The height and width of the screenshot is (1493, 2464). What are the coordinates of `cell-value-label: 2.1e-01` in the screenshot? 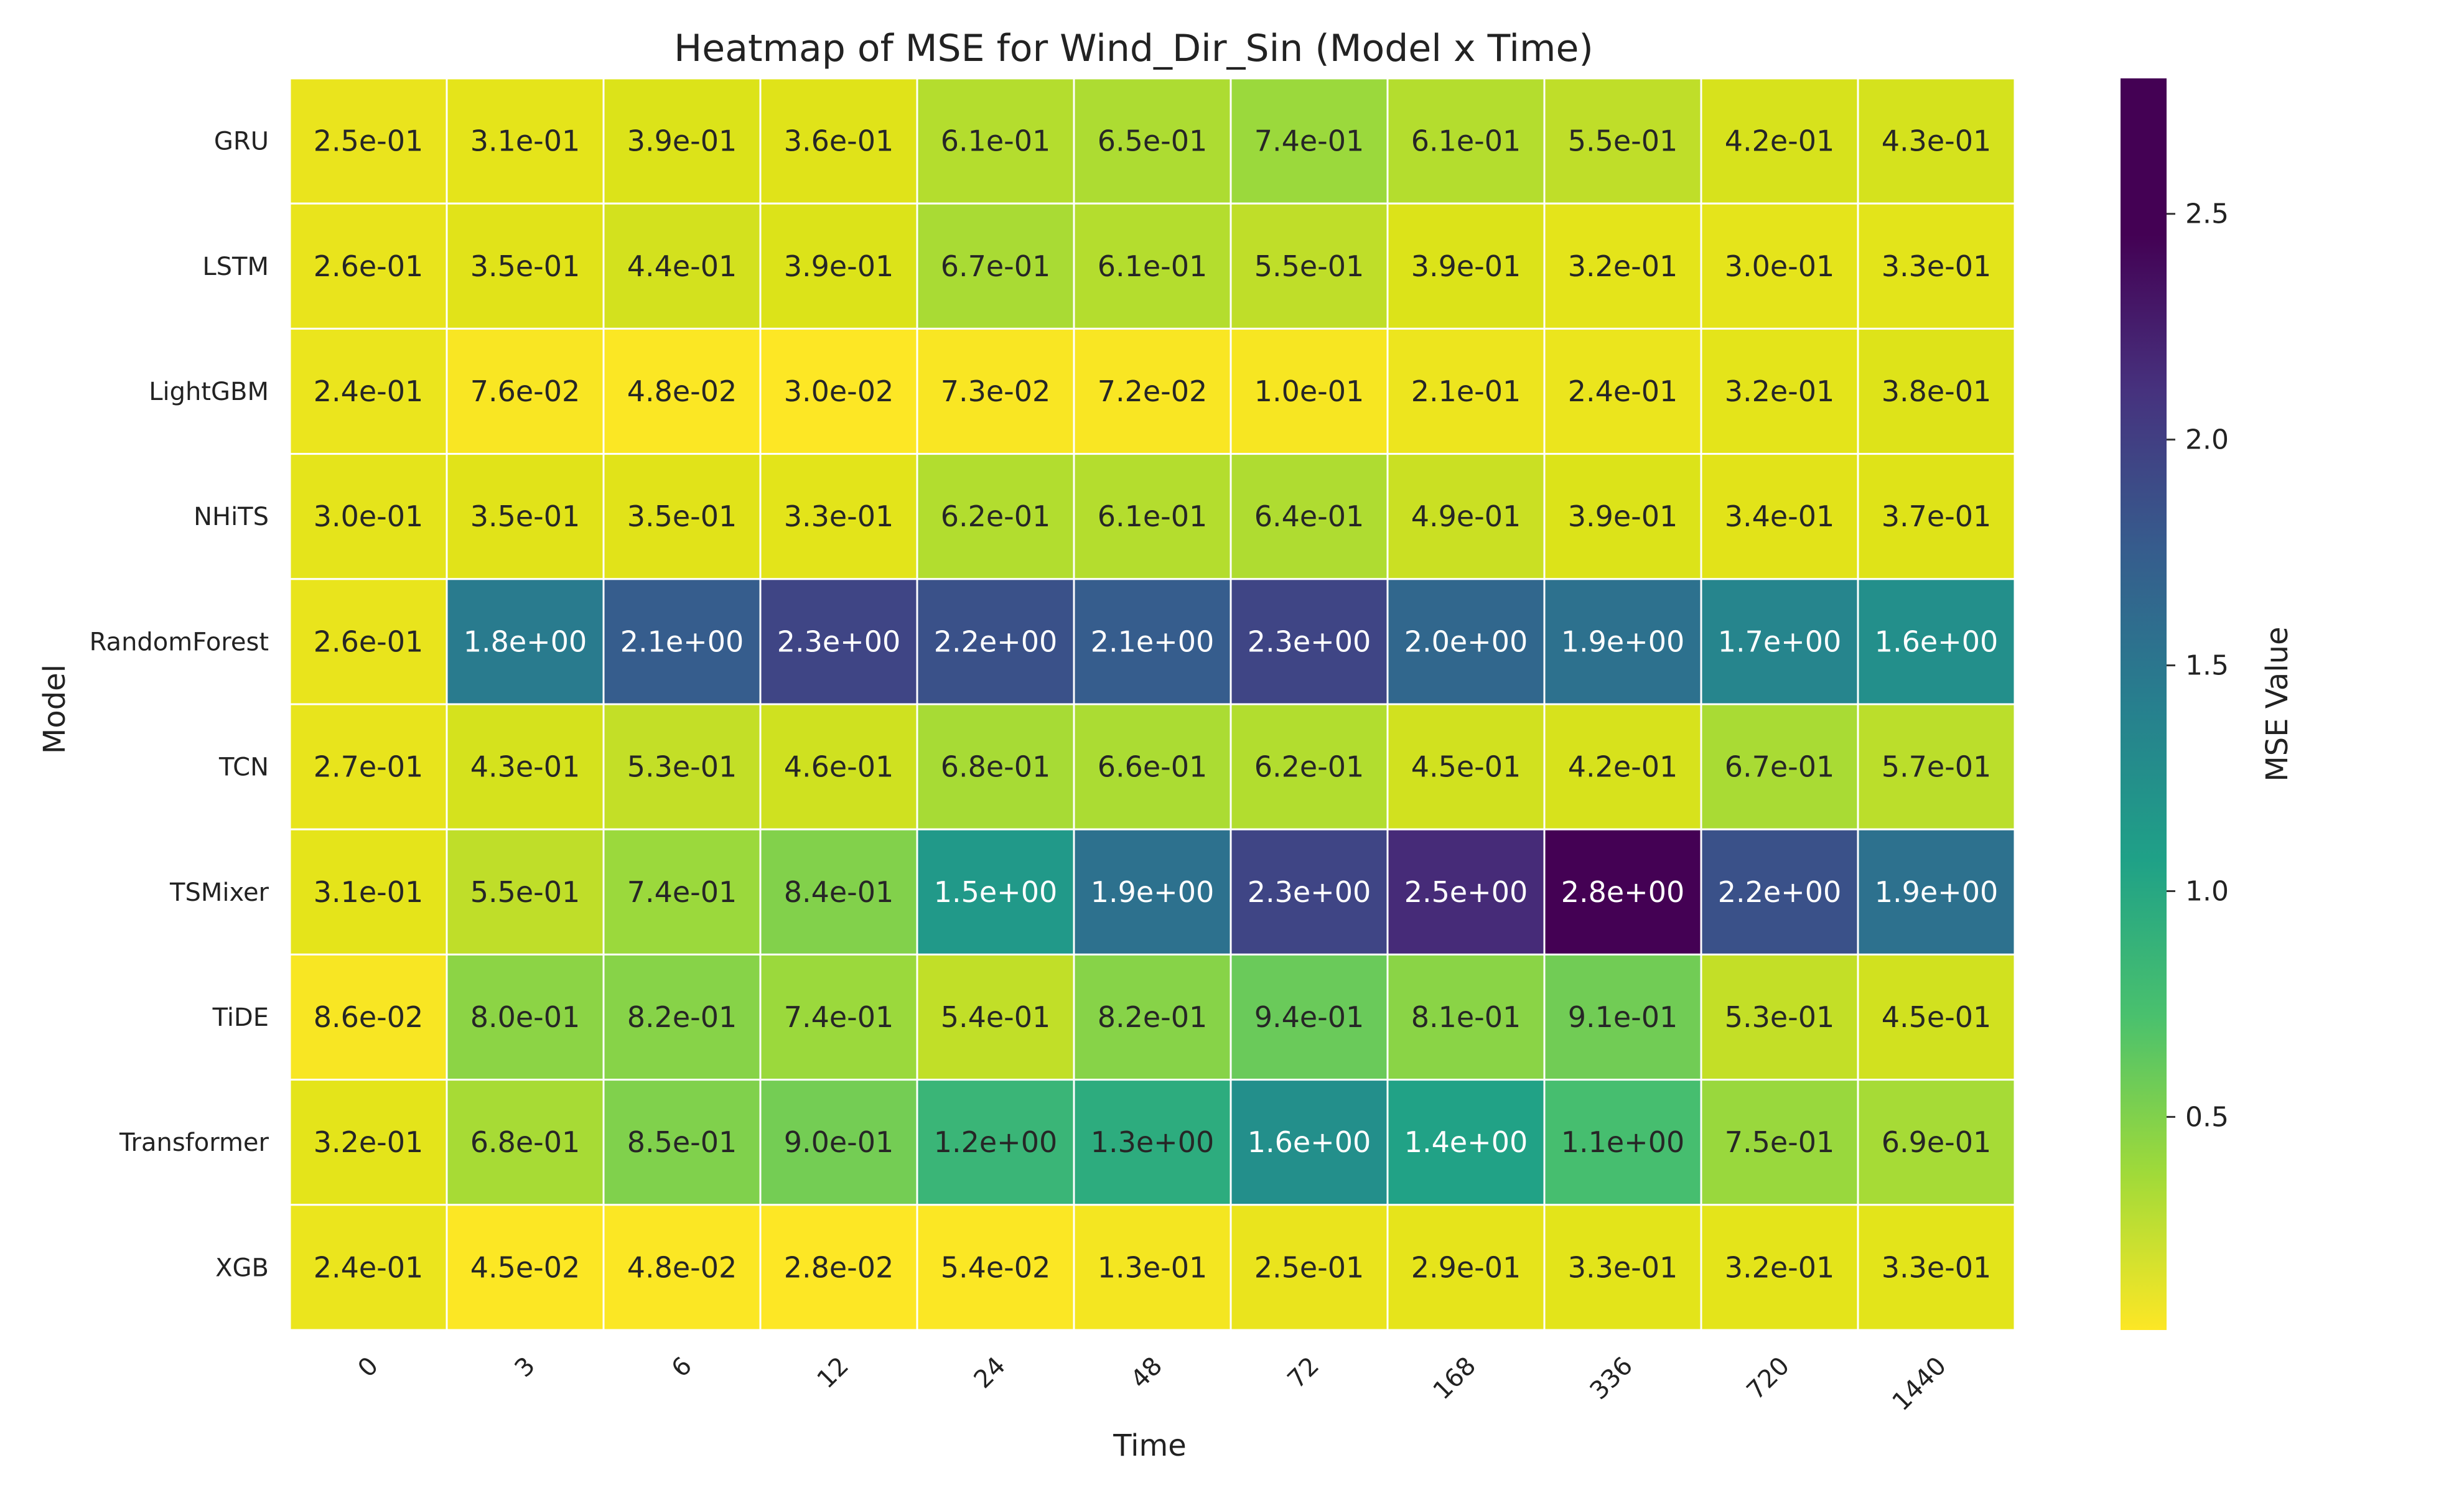 It's located at (1466, 391).